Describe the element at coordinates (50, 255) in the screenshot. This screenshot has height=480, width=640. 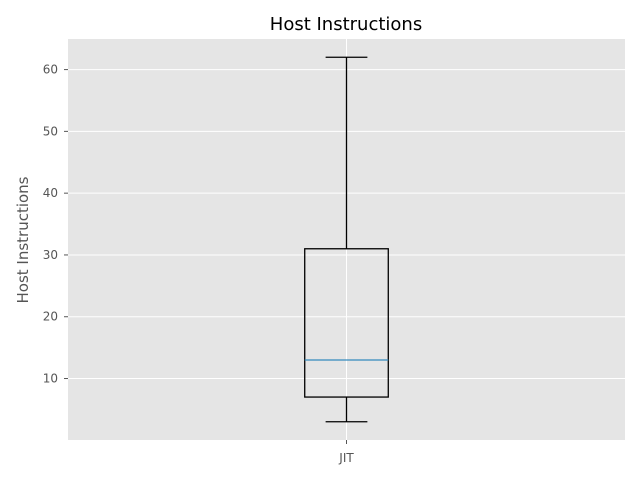
I see `y-tick-label: 30` at that location.